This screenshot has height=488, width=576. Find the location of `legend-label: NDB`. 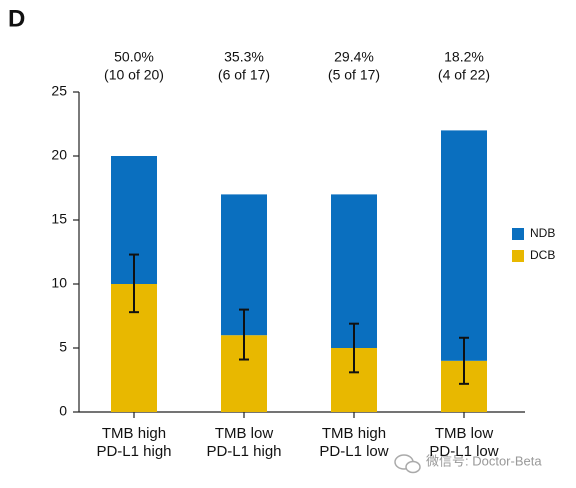

legend-label: NDB is located at coordinates (542, 233).